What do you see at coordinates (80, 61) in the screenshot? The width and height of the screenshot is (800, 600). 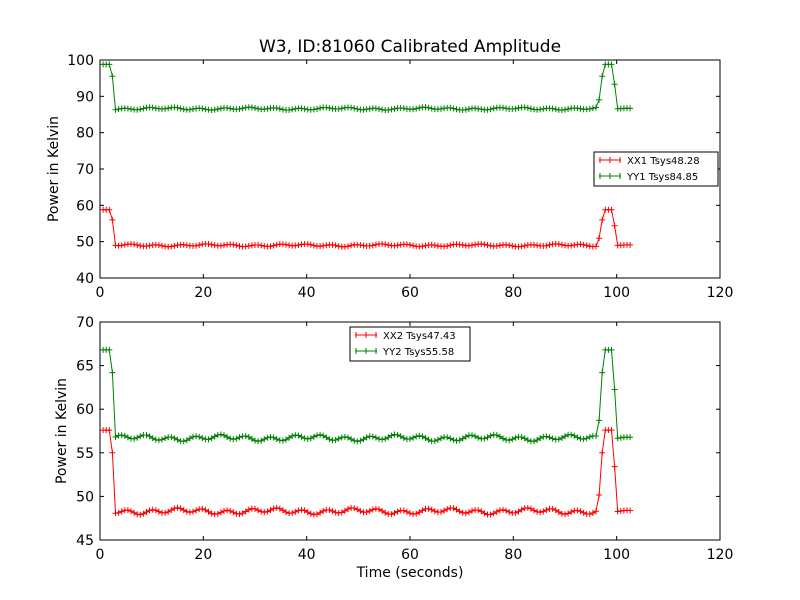 I see `y-tick-label: 100` at bounding box center [80, 61].